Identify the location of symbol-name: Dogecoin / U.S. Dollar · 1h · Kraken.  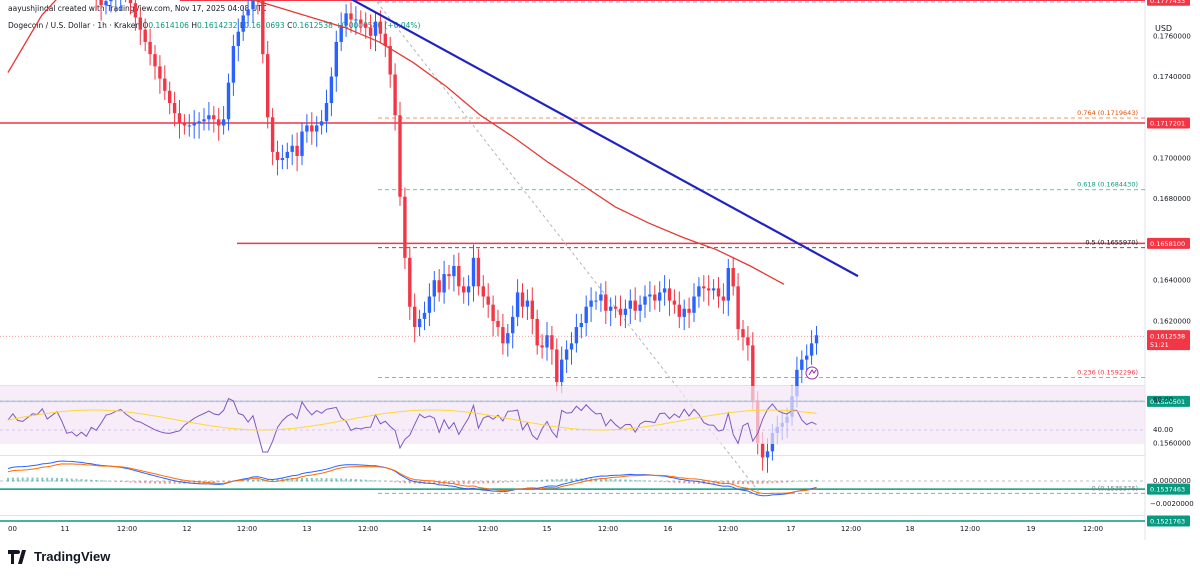
(74, 25).